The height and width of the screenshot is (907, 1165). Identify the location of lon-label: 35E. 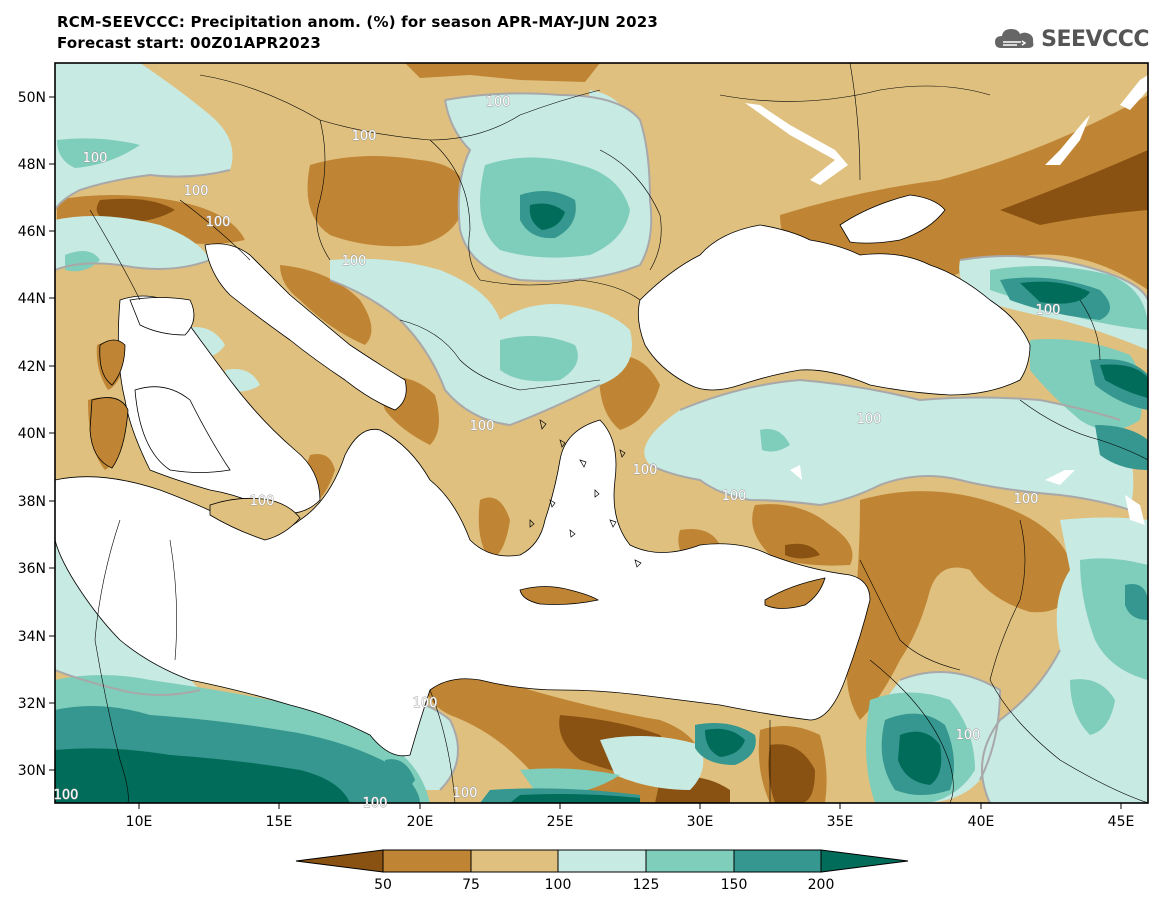
(840, 822).